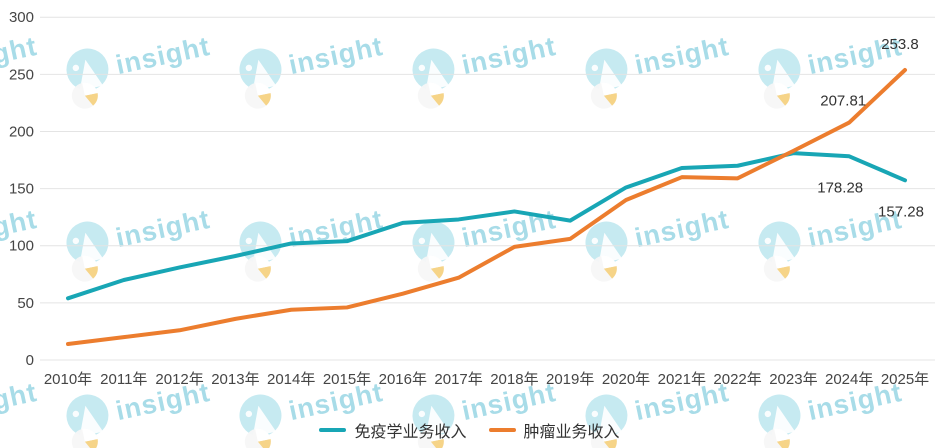 The image size is (939, 448). Describe the element at coordinates (843, 101) in the screenshot. I see `data-label: 207.81` at that location.